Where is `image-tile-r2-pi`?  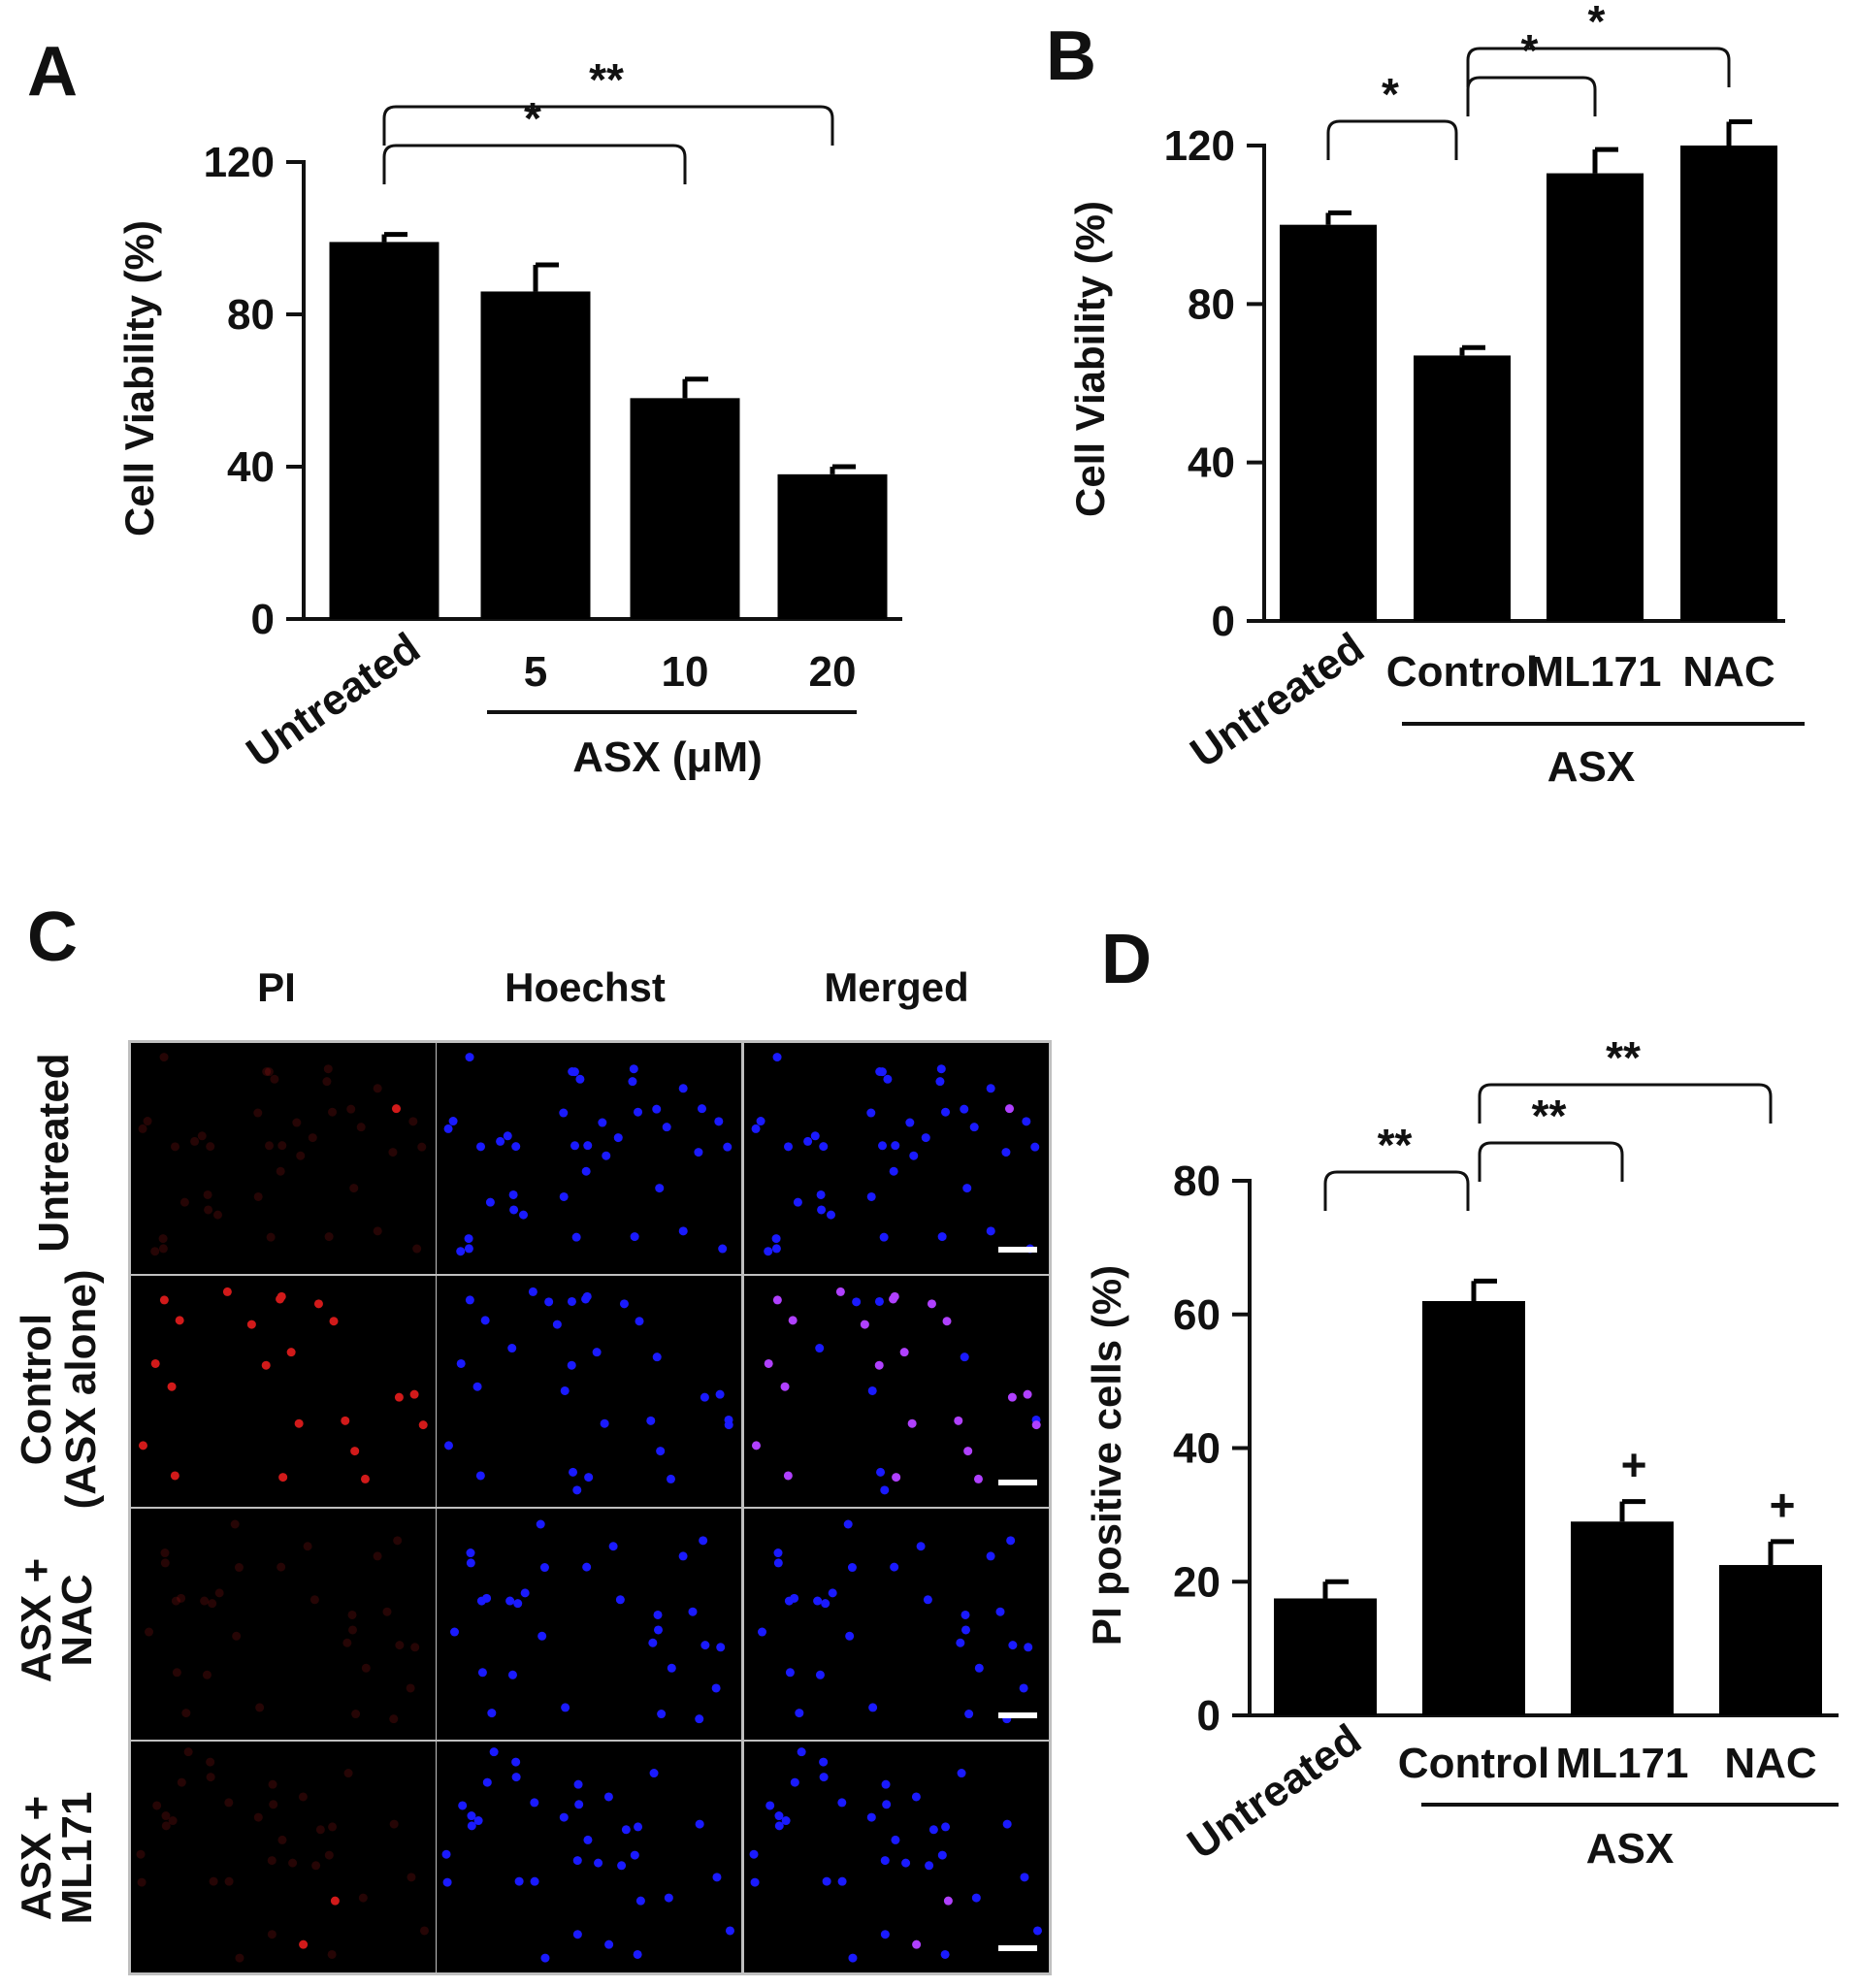 image-tile-r2-pi is located at coordinates (283, 1625).